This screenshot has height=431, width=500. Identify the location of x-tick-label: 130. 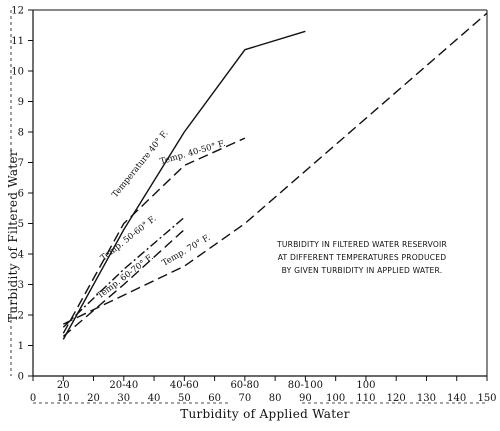
(426, 398).